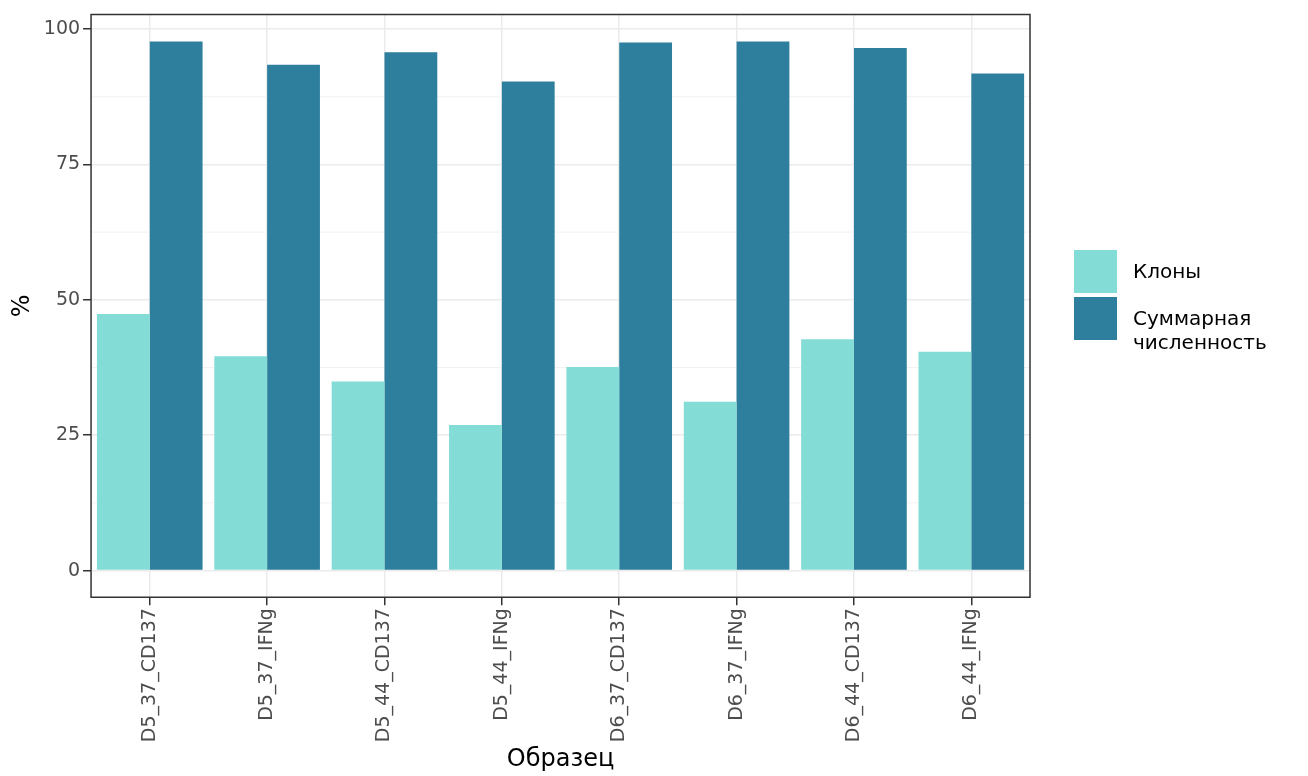 This screenshot has width=1308, height=776. I want to click on x-axis-title: Образец, so click(560, 757).